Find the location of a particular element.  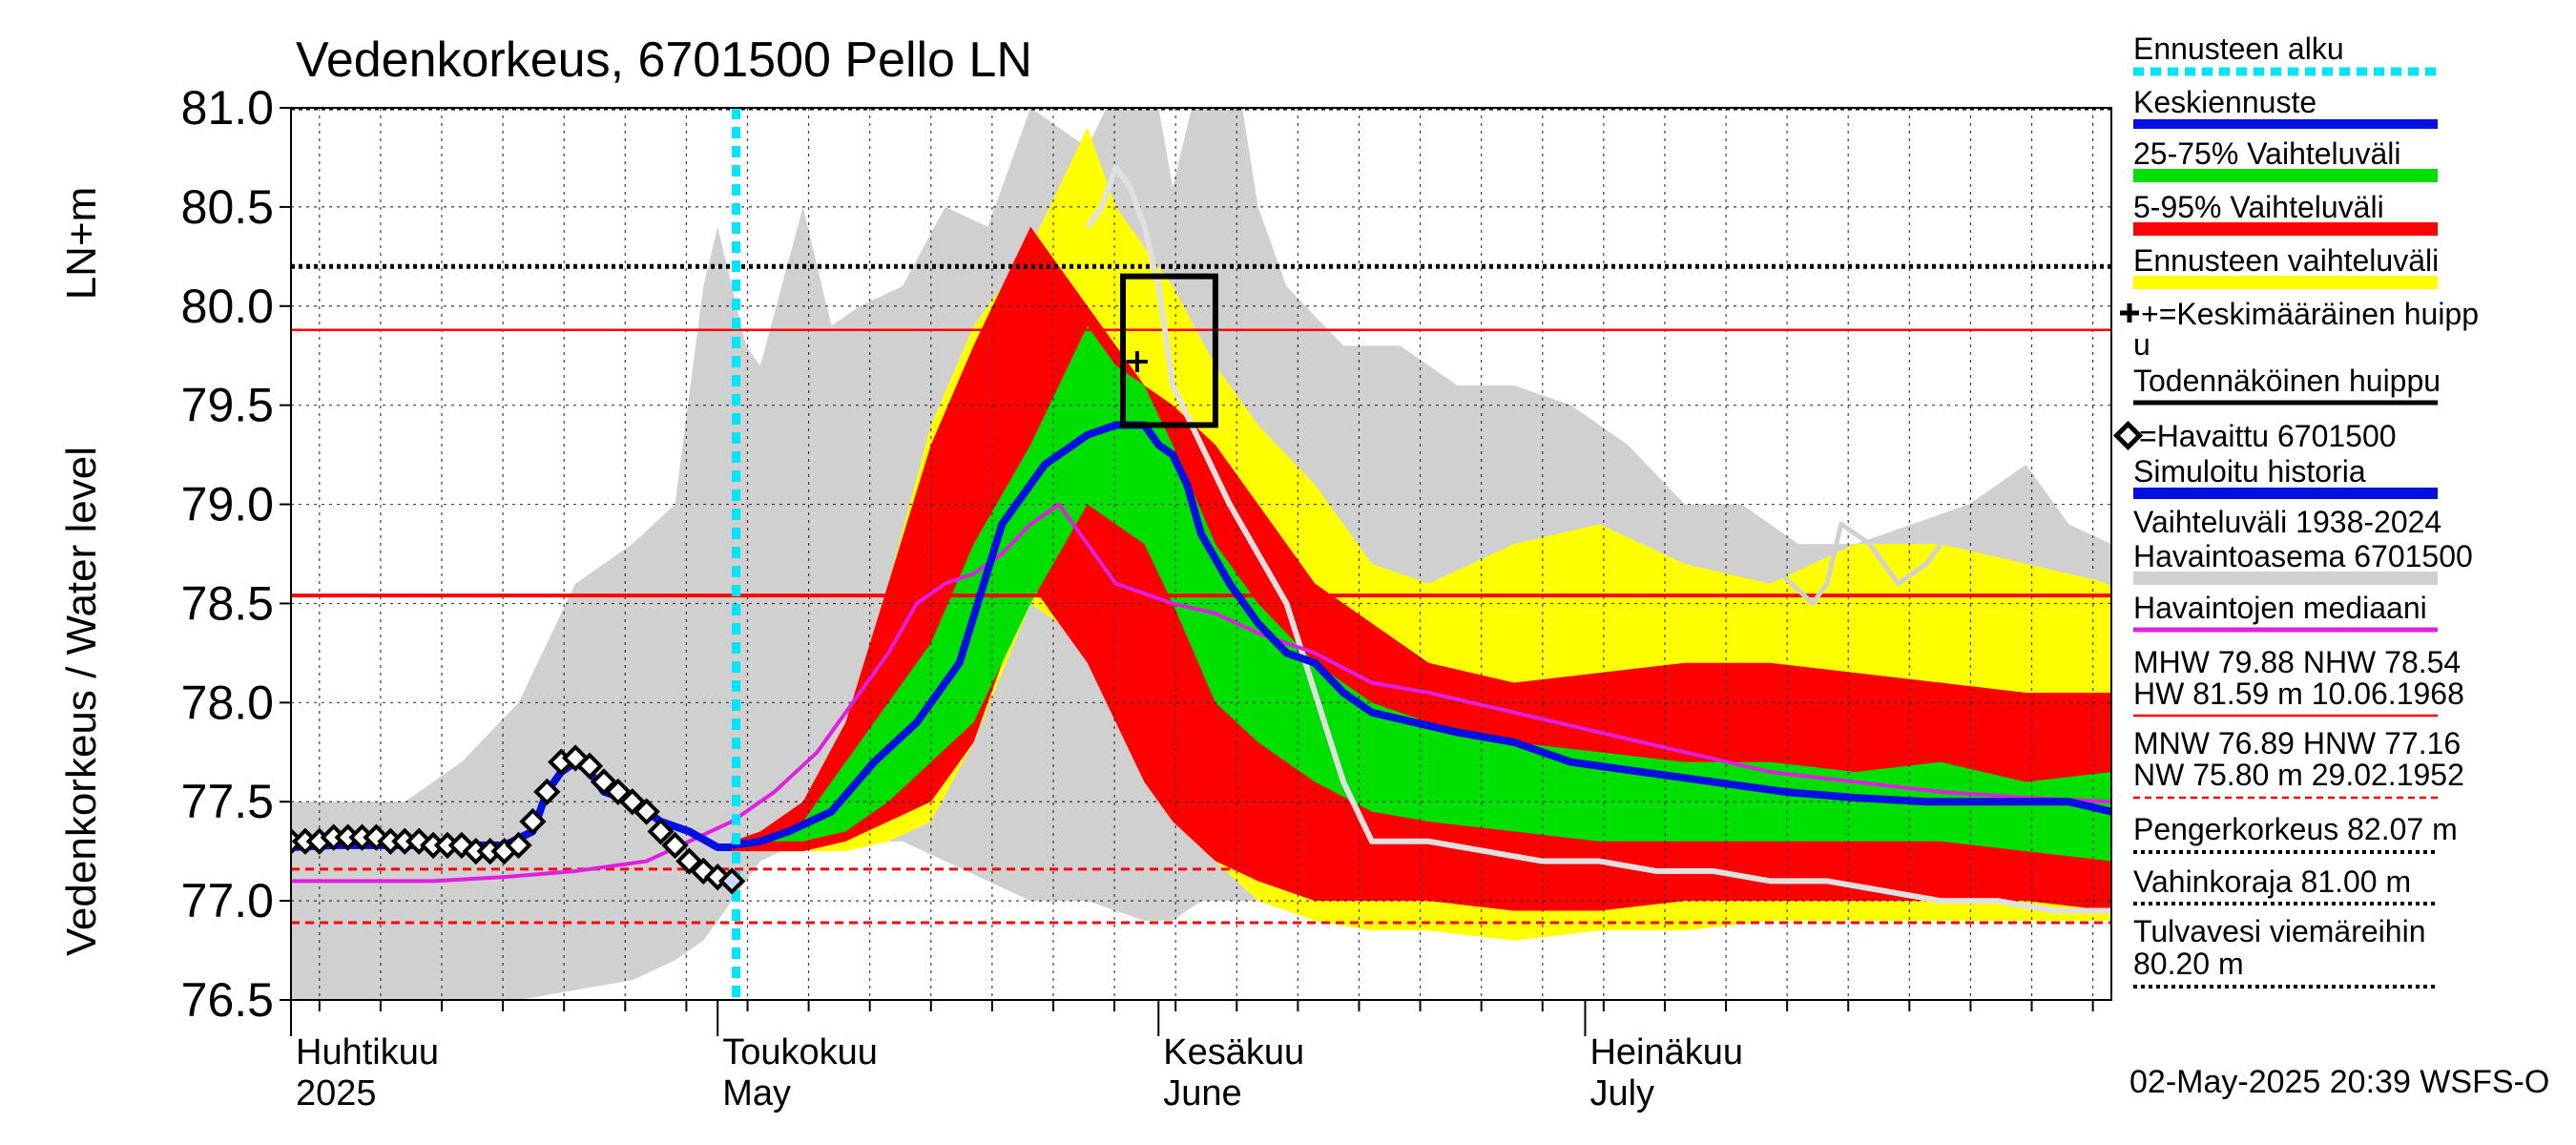

legend-label-mean-forecast: Keskiennuste is located at coordinates (2224, 102).